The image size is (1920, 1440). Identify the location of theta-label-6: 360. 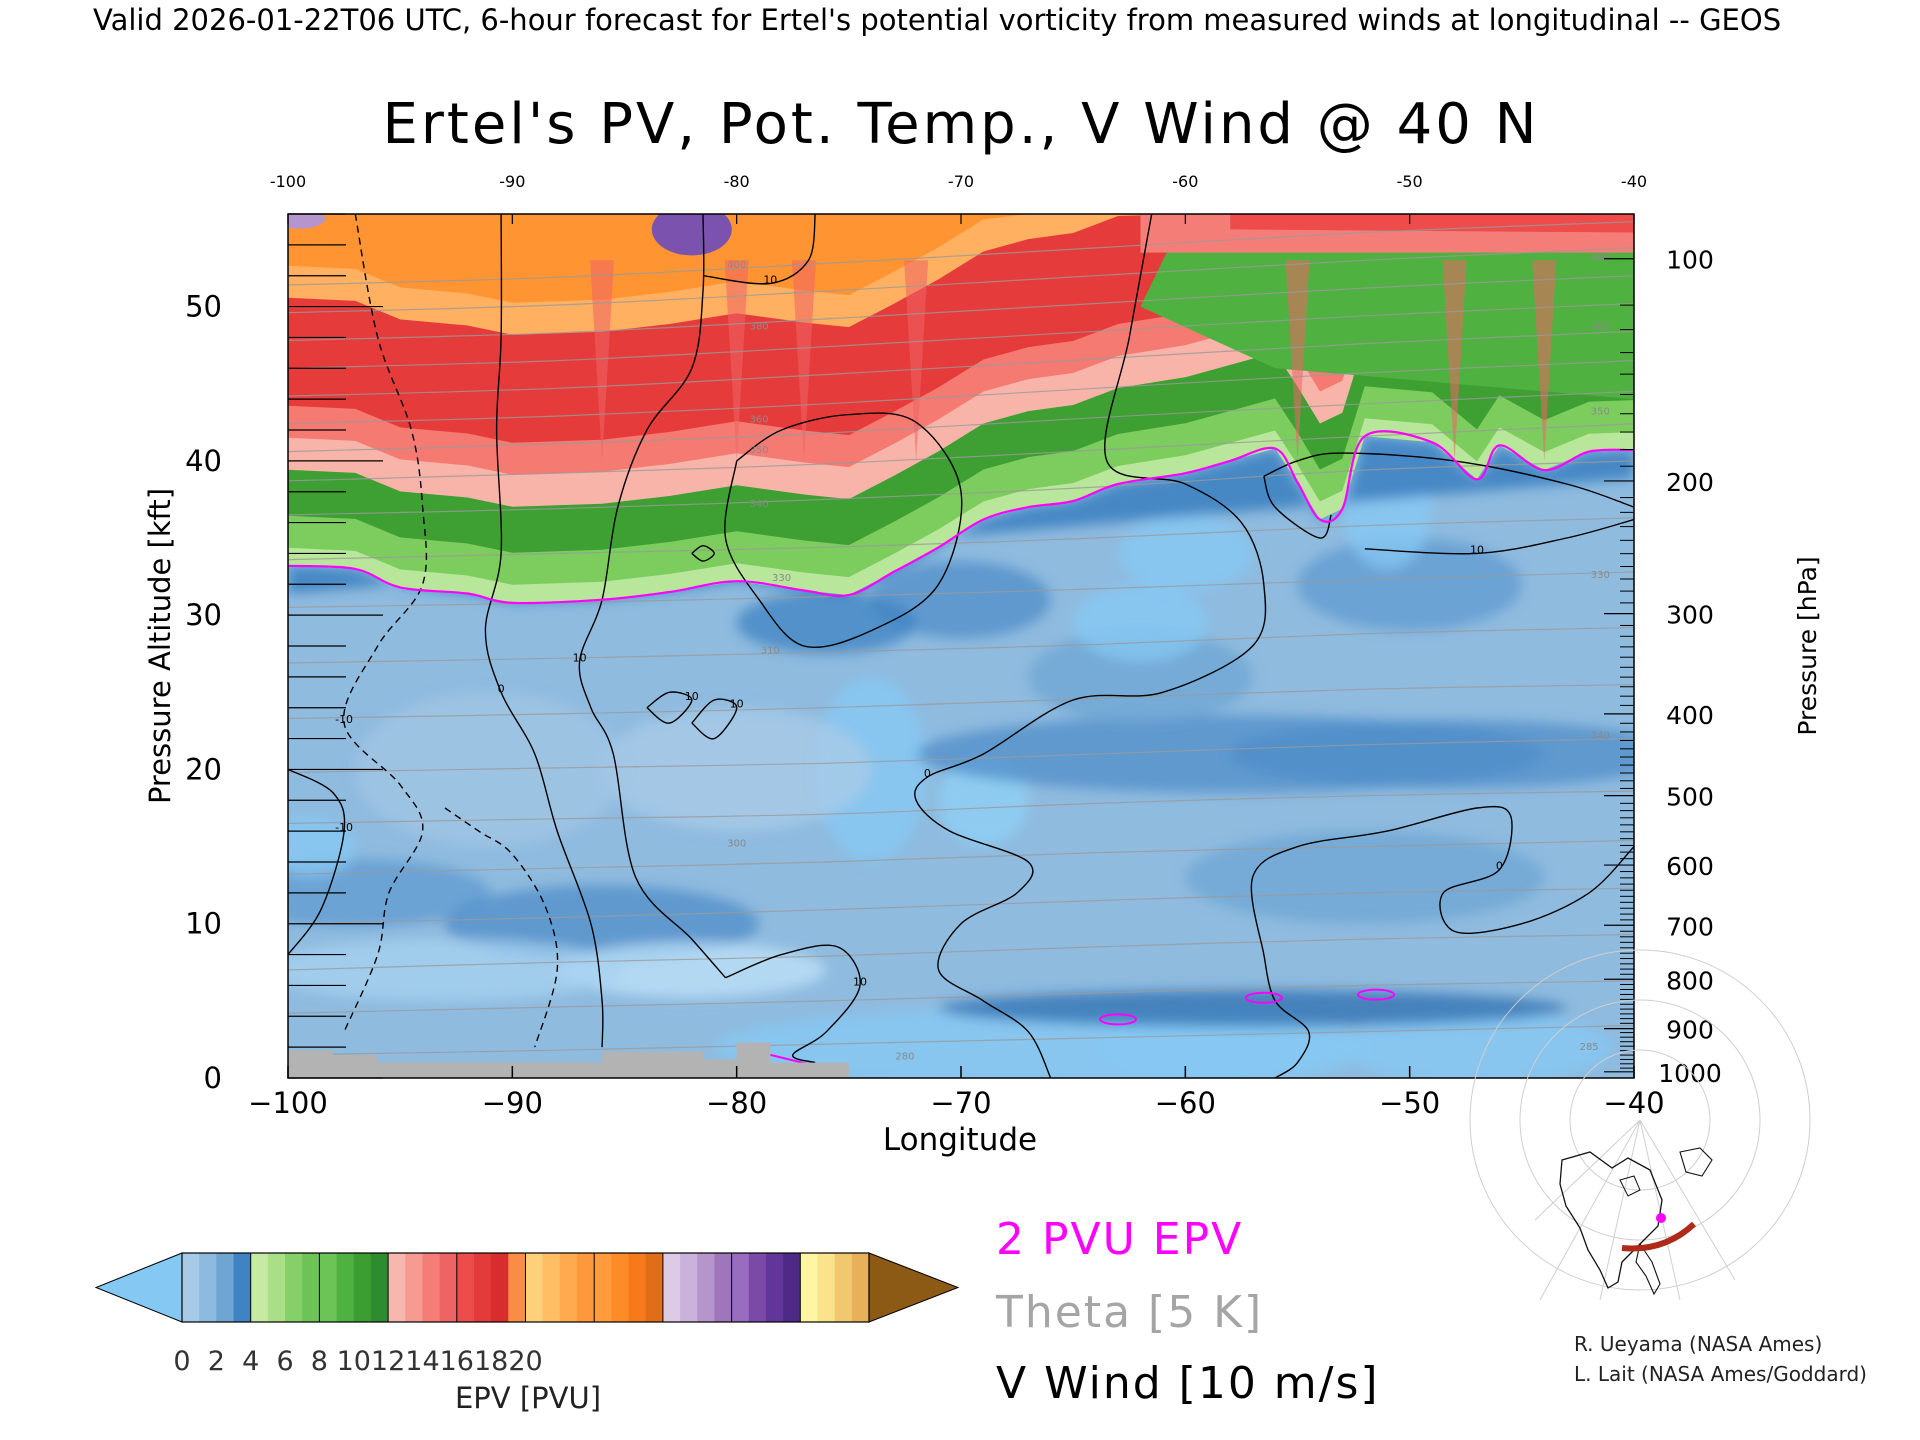
(759, 419).